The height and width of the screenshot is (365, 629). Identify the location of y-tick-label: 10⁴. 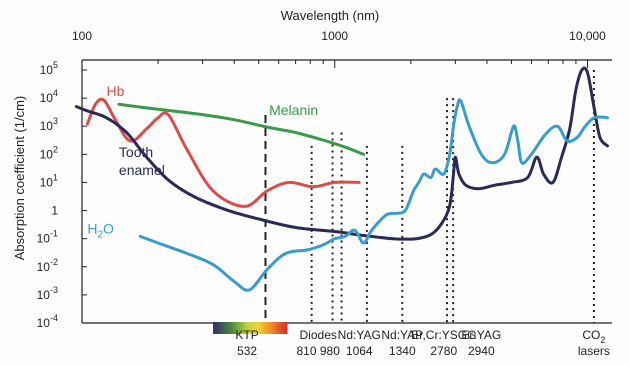
(49, 96).